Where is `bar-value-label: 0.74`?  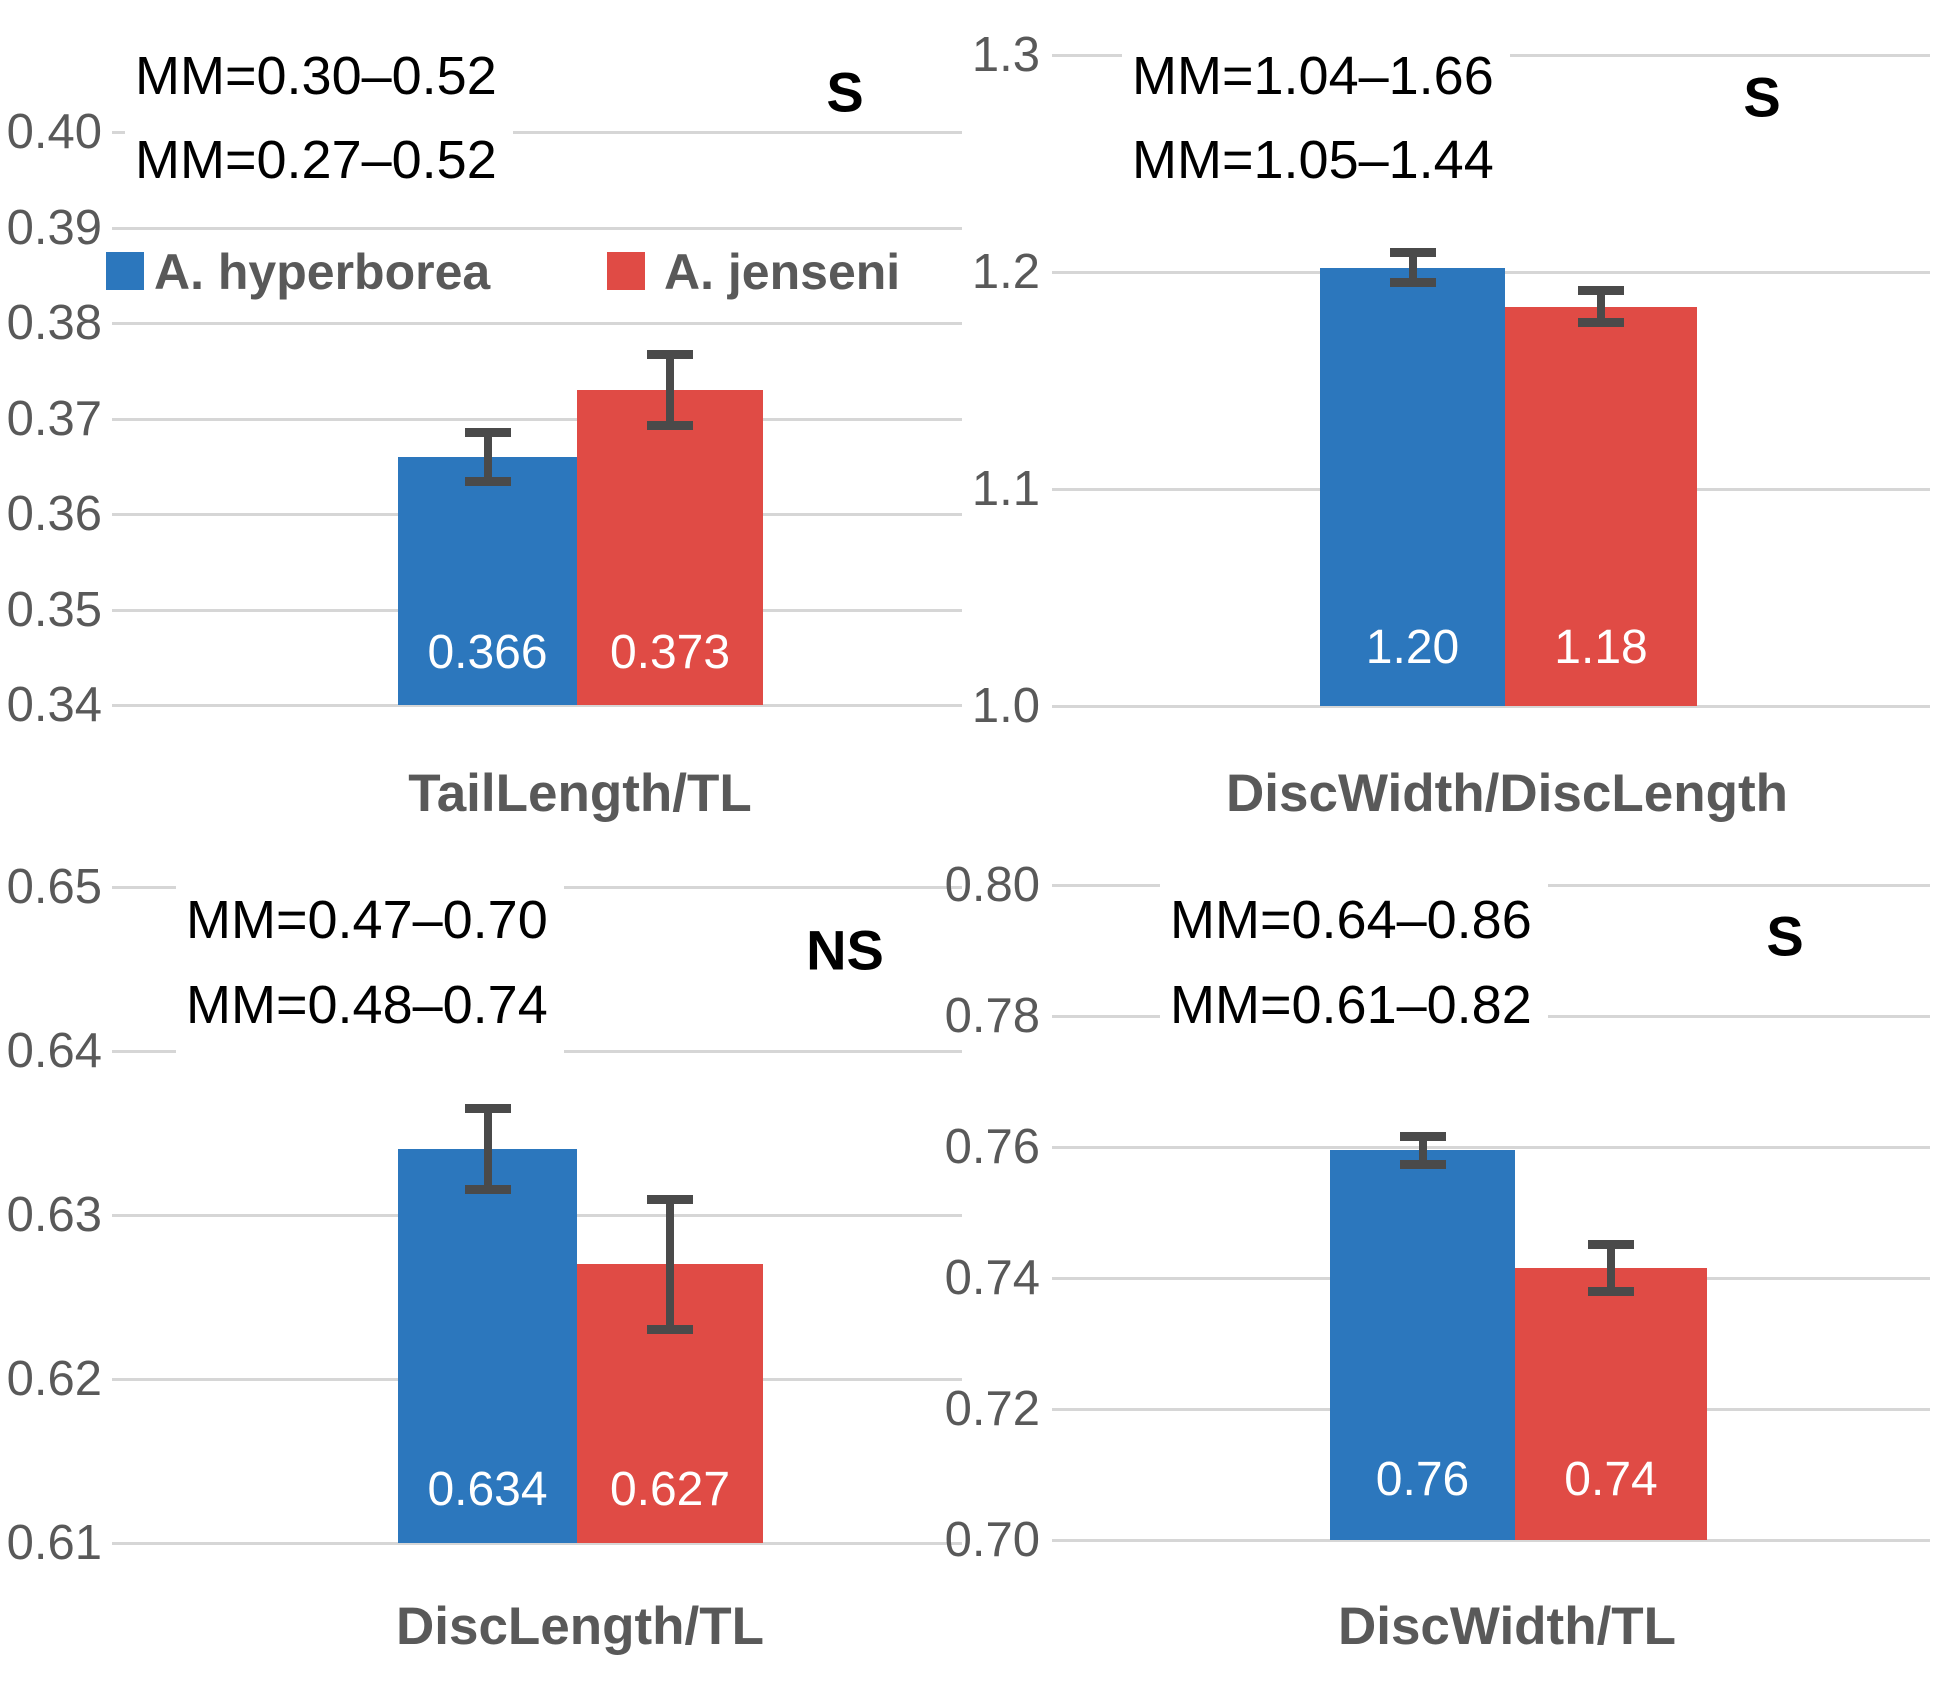 bar-value-label: 0.74 is located at coordinates (1611, 1479).